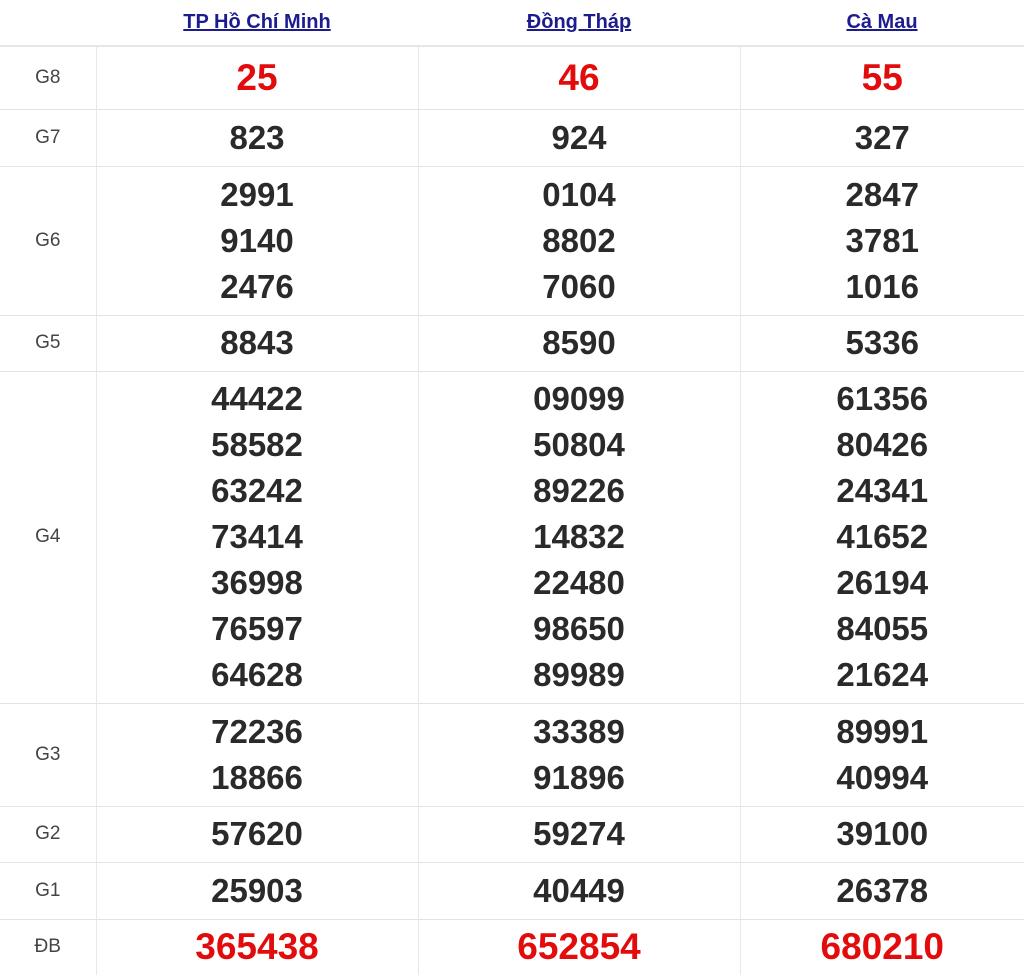 This screenshot has height=975, width=1024. I want to click on prize-cell: 57620, so click(256, 833).